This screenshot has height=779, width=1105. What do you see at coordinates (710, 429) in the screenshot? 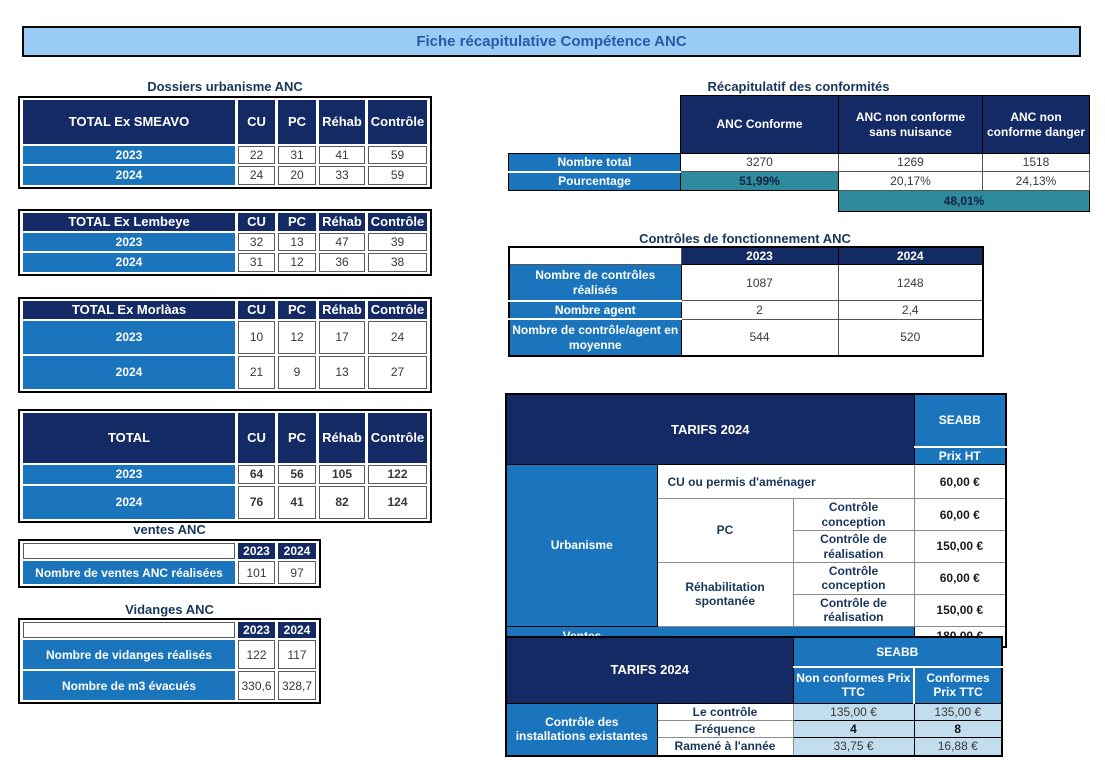
I see `table-title-cell: TARIFS 2024` at bounding box center [710, 429].